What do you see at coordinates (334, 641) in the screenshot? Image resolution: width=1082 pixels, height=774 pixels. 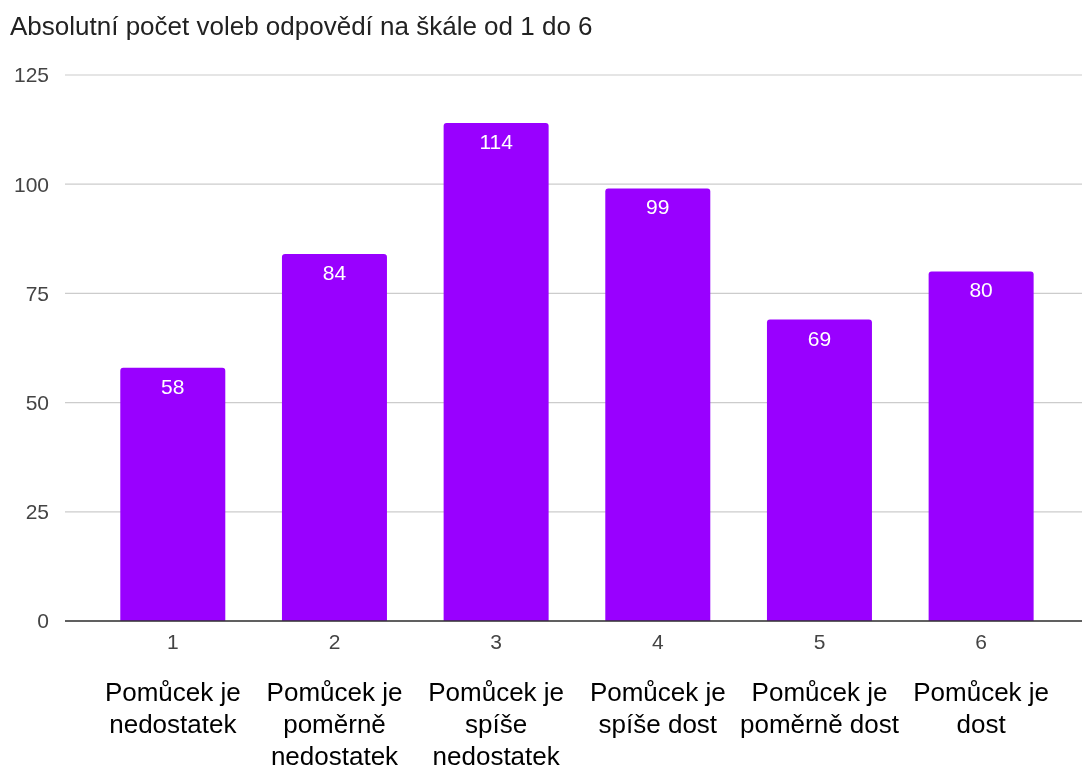 I see `x-tick-label: 2` at bounding box center [334, 641].